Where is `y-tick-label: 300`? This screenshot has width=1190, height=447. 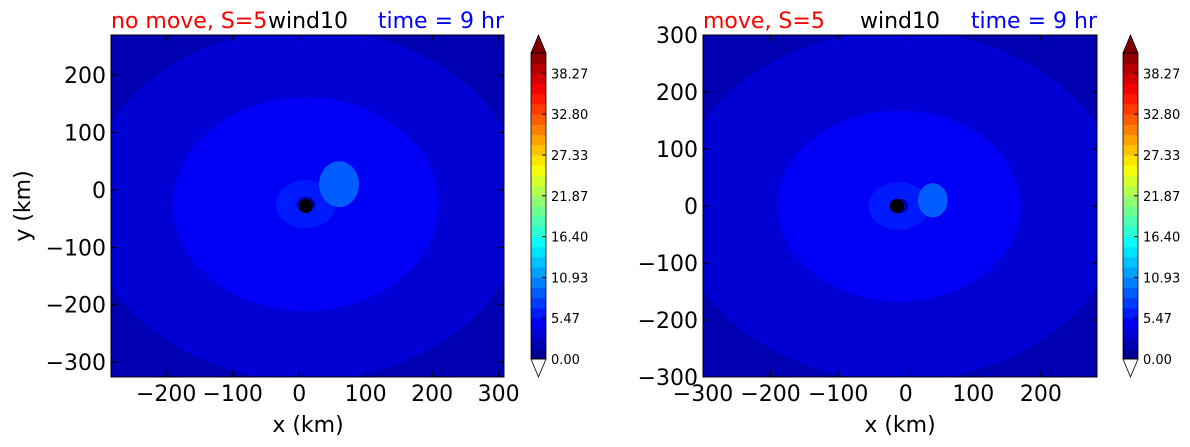 y-tick-label: 300 is located at coordinates (677, 36).